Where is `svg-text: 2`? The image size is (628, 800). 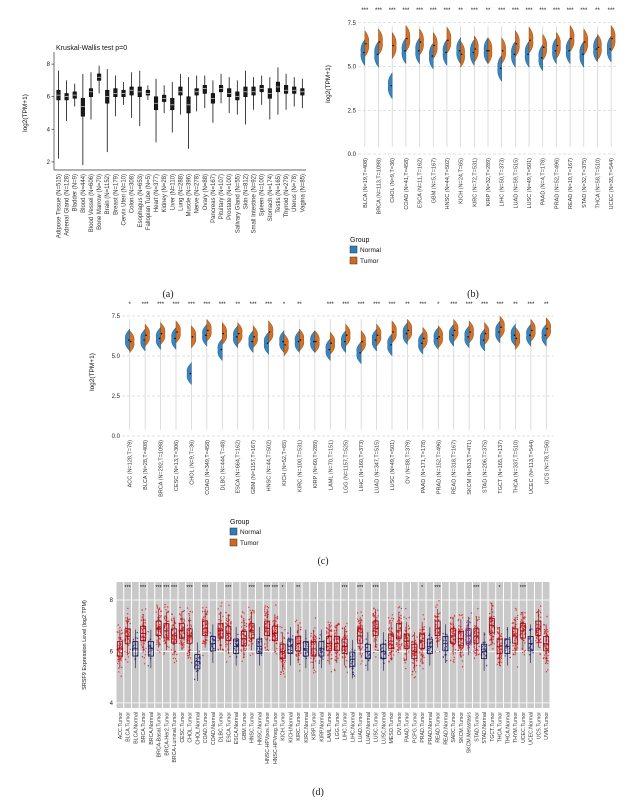
svg-text: 2 is located at coordinates (49, 163).